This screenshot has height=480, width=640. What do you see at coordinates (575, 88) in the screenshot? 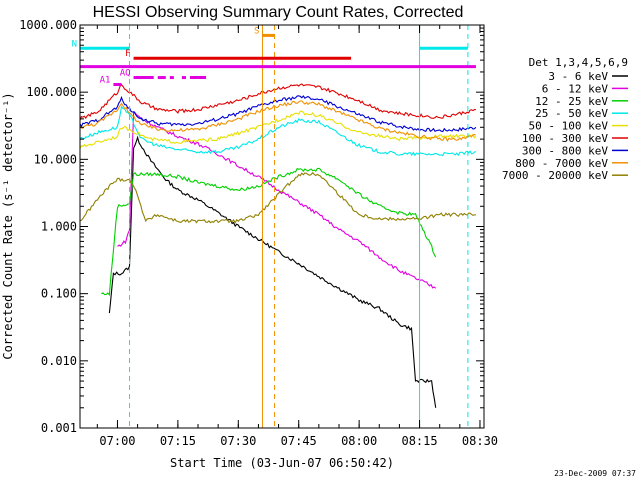
I see `legend-label: 6 - 12 keV` at bounding box center [575, 88].